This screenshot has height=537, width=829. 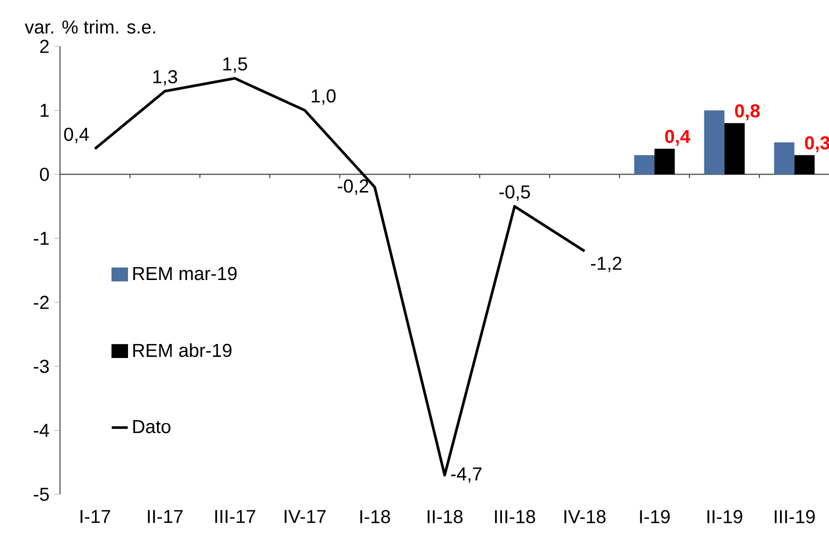 What do you see at coordinates (724, 517) in the screenshot?
I see `x-tick-label: II-19` at bounding box center [724, 517].